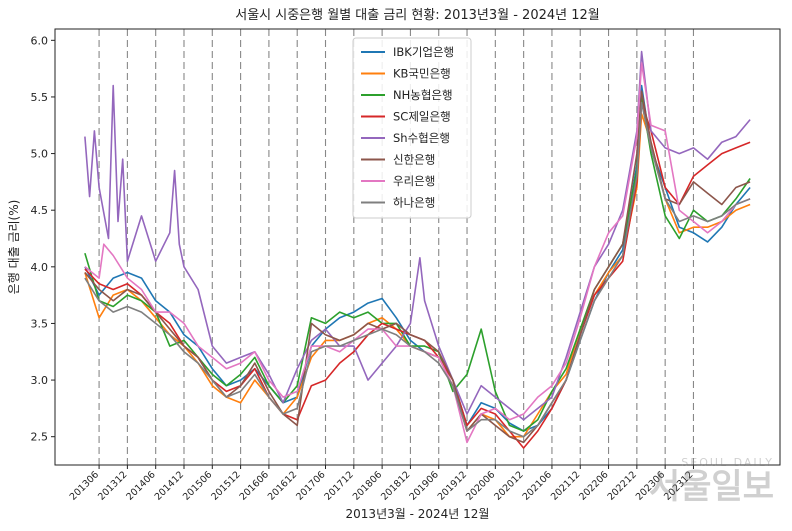 This screenshot has width=792, height=531. Describe the element at coordinates (418, 514) in the screenshot. I see `x-axis-label: 2013년3월 - 2024년 12월` at that location.